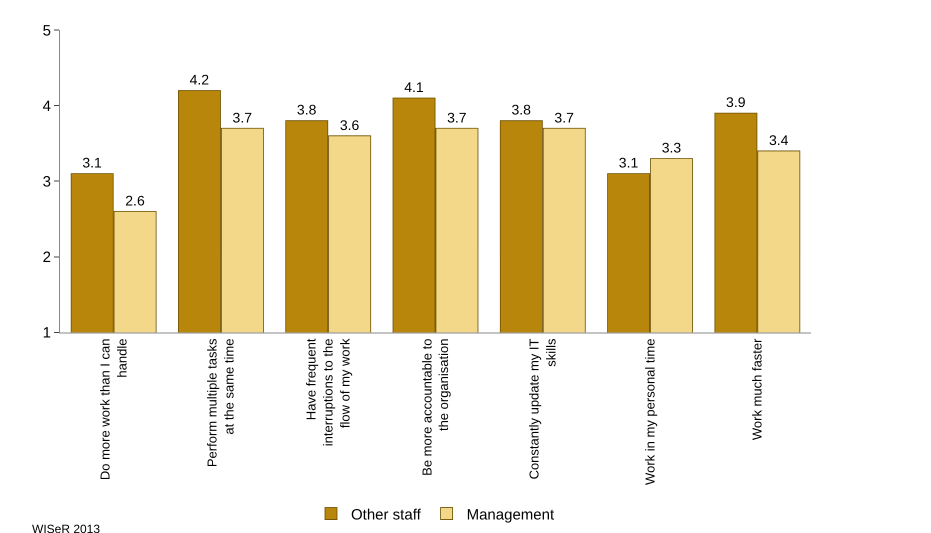  I want to click on x-tick-label: Work in my personal time, so click(650, 411).